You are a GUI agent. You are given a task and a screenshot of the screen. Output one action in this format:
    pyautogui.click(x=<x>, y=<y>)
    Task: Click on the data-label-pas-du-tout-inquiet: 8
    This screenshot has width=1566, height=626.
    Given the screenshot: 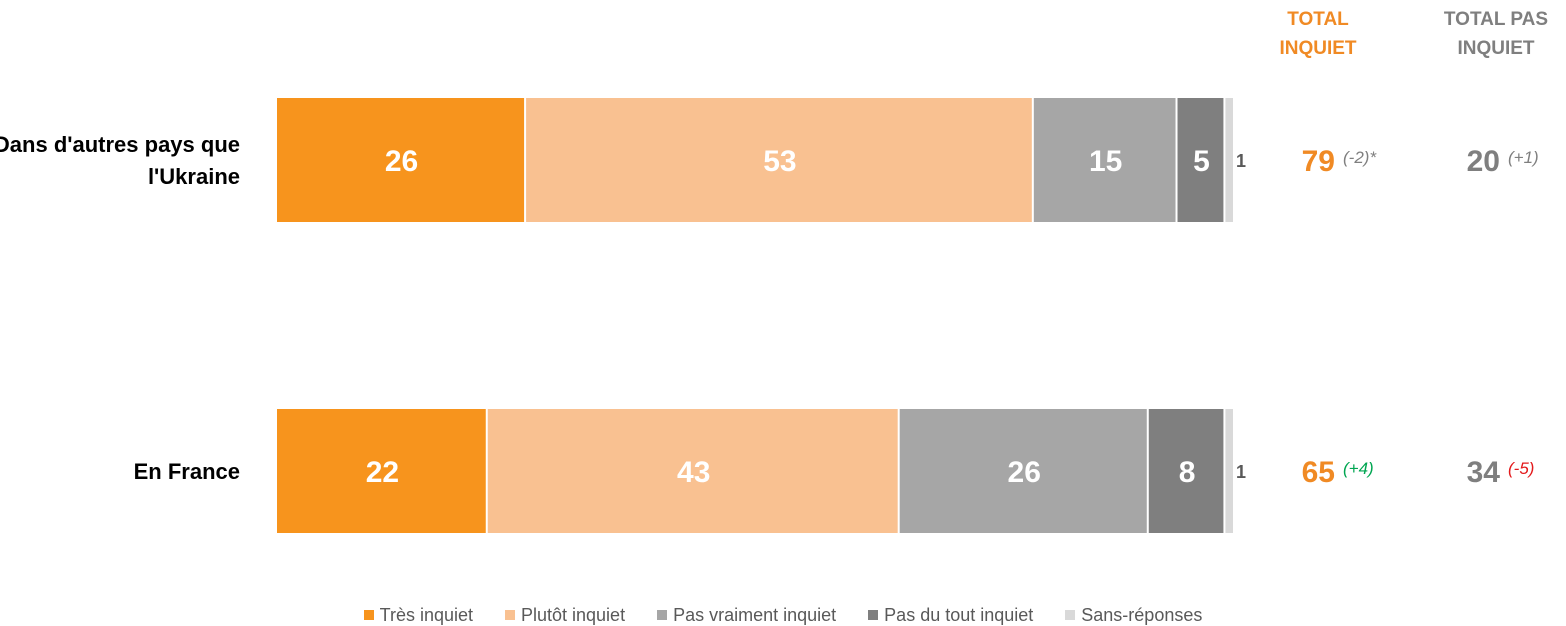 What is the action you would take?
    pyautogui.click(x=1187, y=472)
    